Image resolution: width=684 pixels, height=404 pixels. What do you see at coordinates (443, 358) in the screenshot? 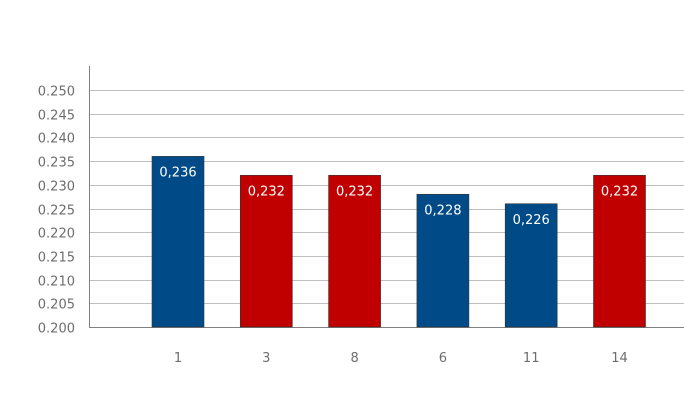
I see `x-tick-label: 6` at bounding box center [443, 358].